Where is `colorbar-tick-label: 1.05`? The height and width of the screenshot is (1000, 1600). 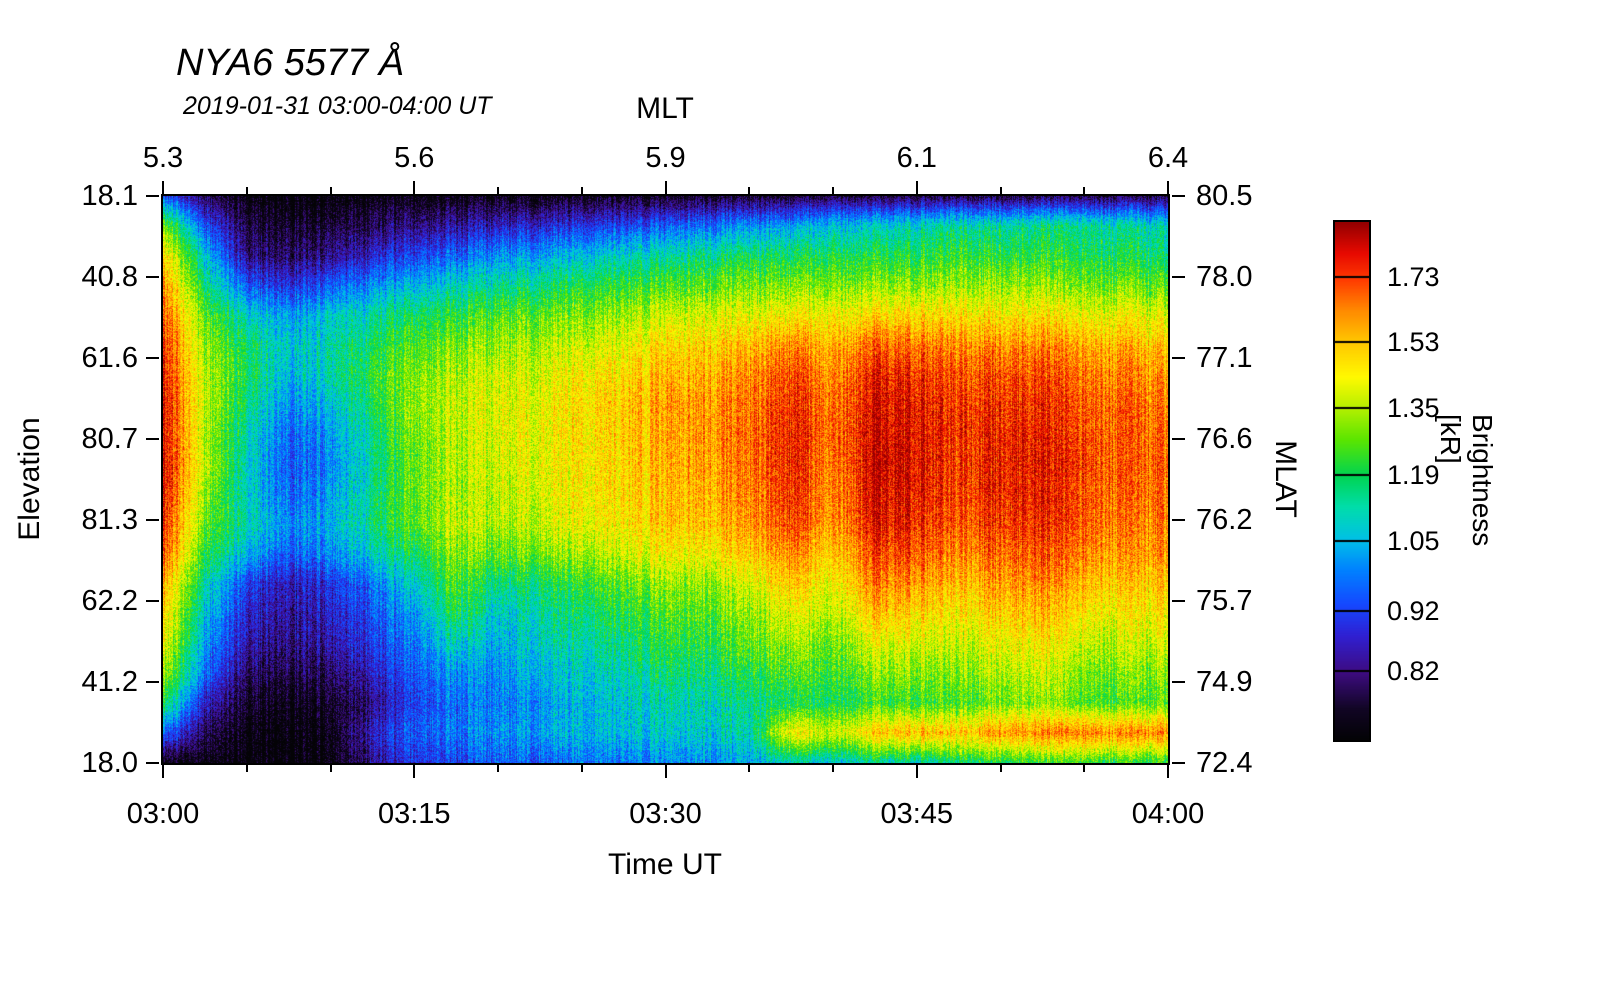
colorbar-tick-label: 1.05 is located at coordinates (1413, 541).